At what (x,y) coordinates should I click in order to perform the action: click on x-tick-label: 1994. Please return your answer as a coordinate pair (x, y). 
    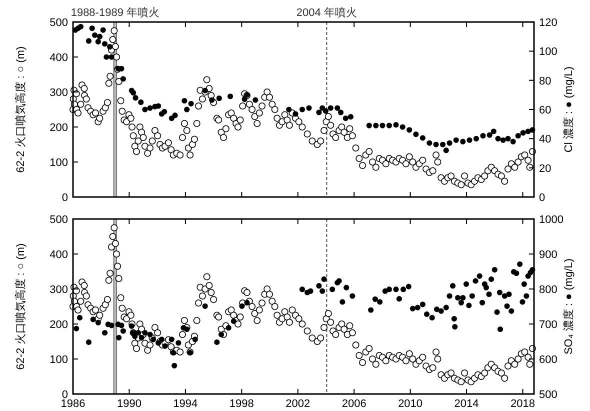
    Looking at the image, I should click on (185, 404).